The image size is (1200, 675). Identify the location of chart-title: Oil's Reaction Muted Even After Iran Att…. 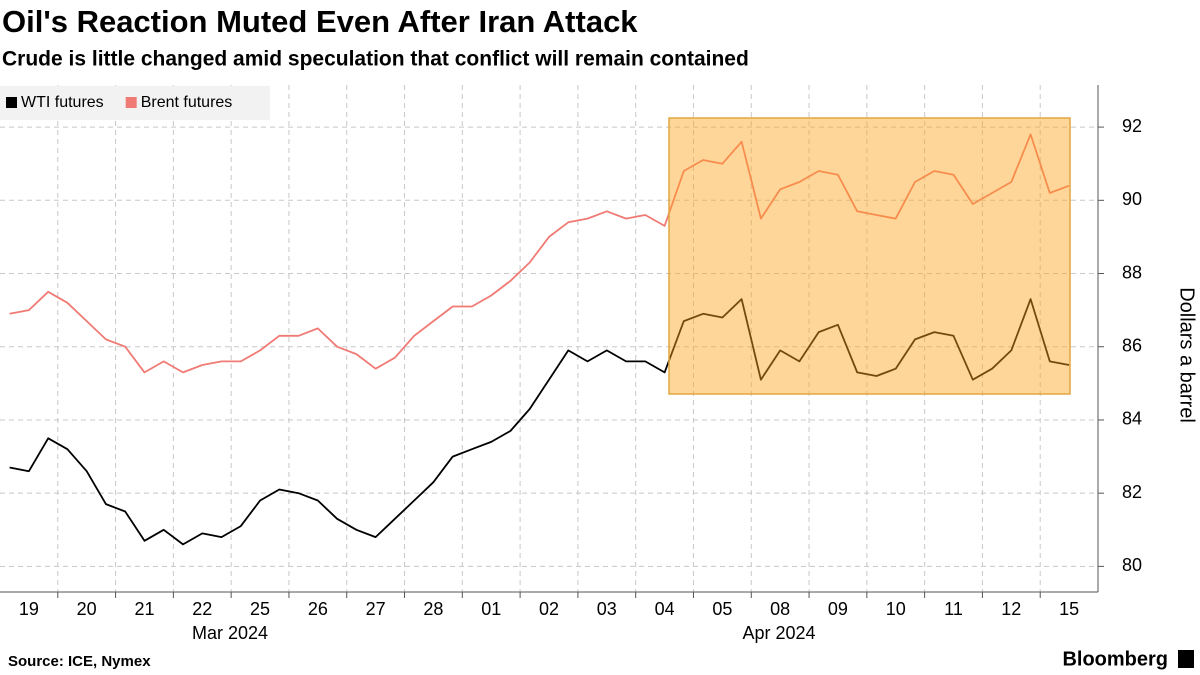
(320, 21).